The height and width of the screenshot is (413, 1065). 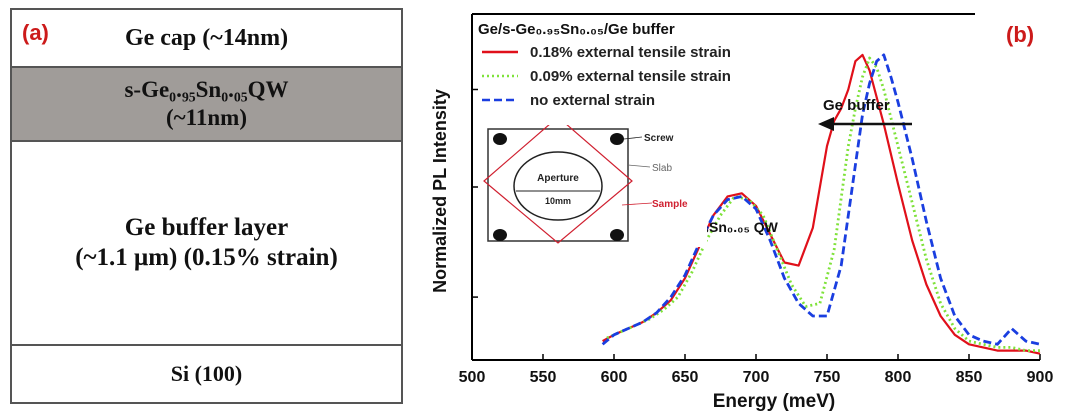 I want to click on sample-mount-schematic: Screw Slab Sample Aperture 10mm, so click(x=585, y=180).